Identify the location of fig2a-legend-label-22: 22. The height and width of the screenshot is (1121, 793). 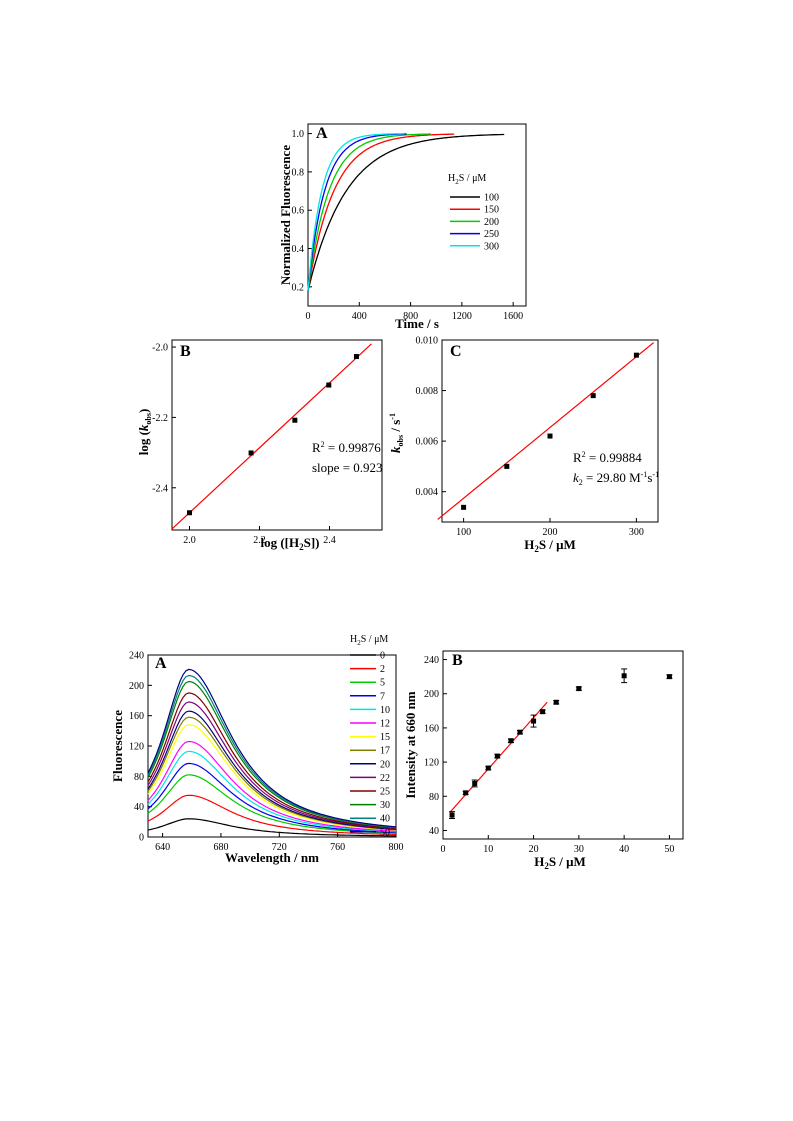
(385, 778).